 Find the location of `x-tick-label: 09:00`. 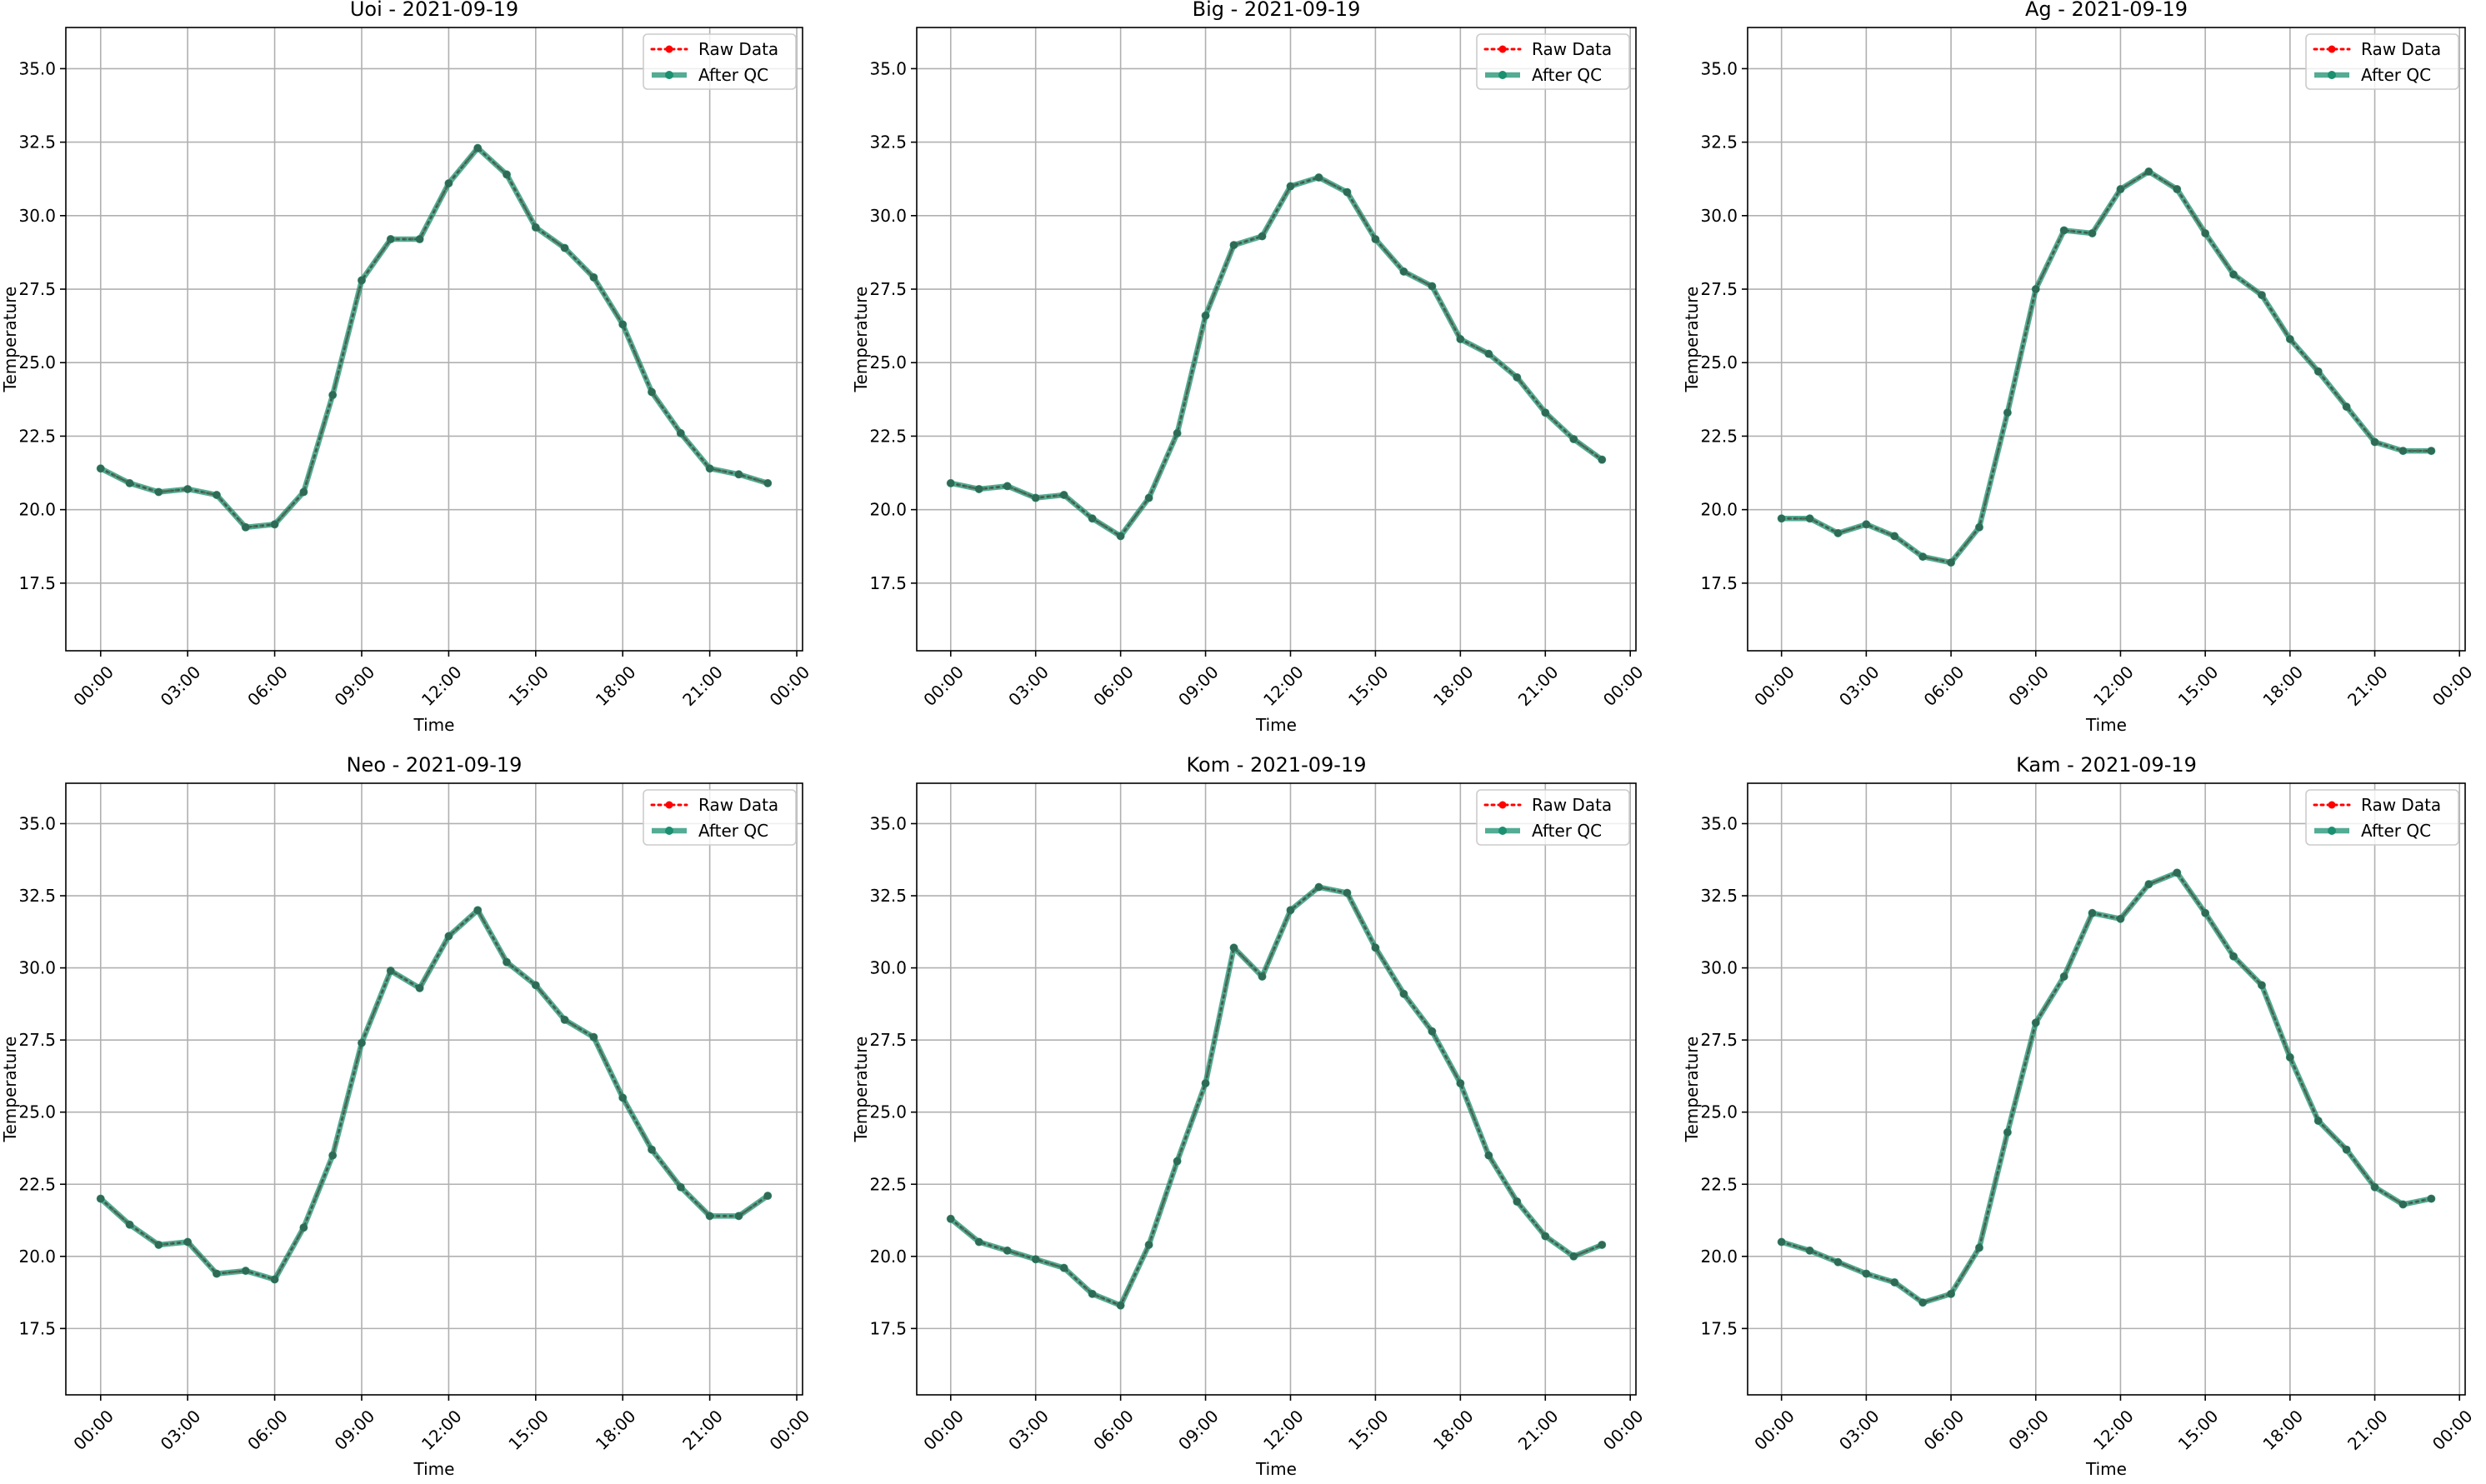

x-tick-label: 09:00 is located at coordinates (355, 1430).